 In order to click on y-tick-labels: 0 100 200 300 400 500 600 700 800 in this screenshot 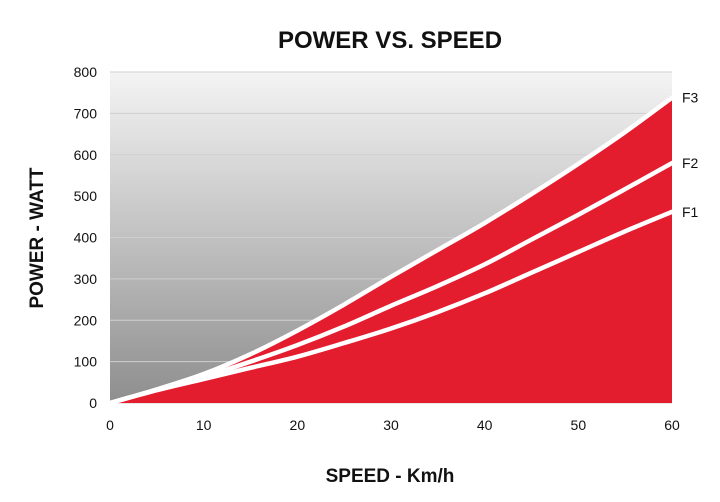, I will do `click(86, 237)`.